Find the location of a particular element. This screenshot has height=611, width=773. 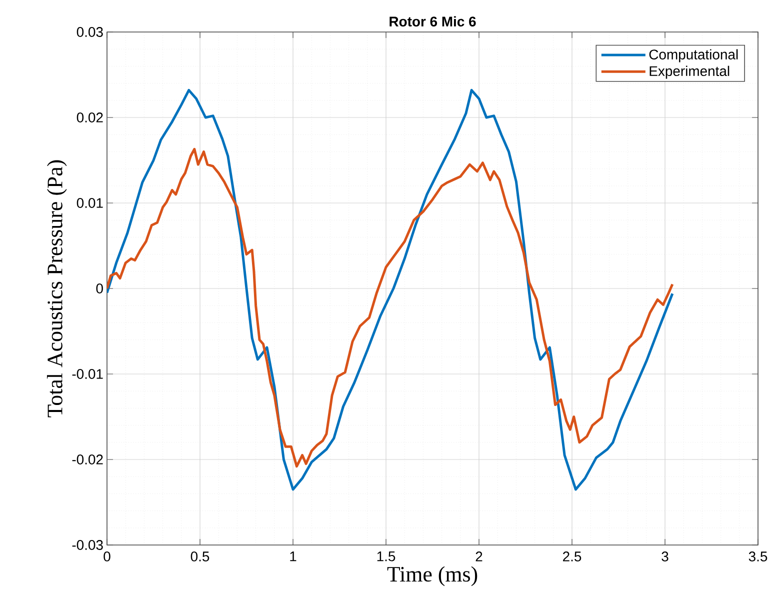

y-tick-label: -0.02 is located at coordinates (87, 459).